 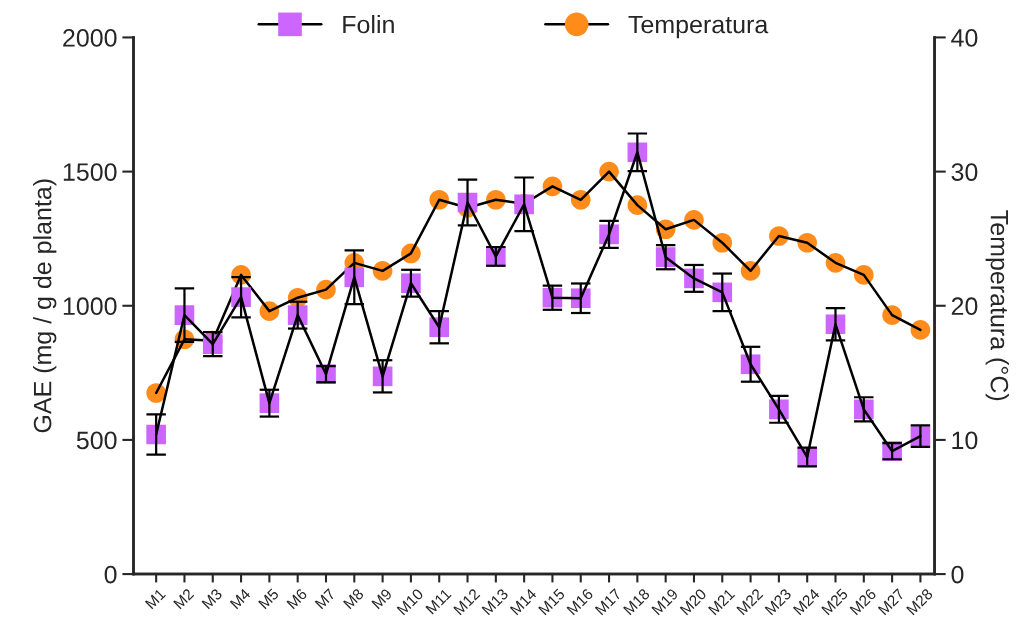 I want to click on legend-label: Temperatura, so click(x=698, y=27).